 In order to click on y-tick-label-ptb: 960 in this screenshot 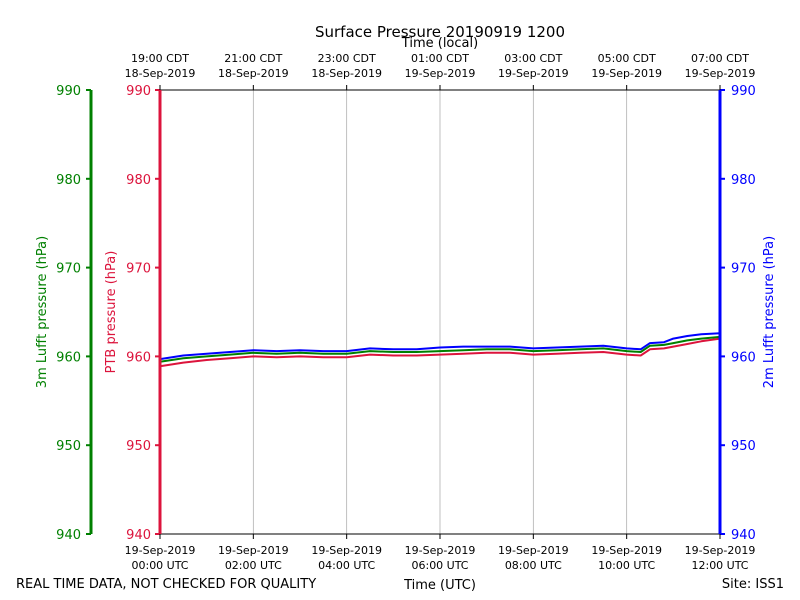, I will do `click(138, 357)`.